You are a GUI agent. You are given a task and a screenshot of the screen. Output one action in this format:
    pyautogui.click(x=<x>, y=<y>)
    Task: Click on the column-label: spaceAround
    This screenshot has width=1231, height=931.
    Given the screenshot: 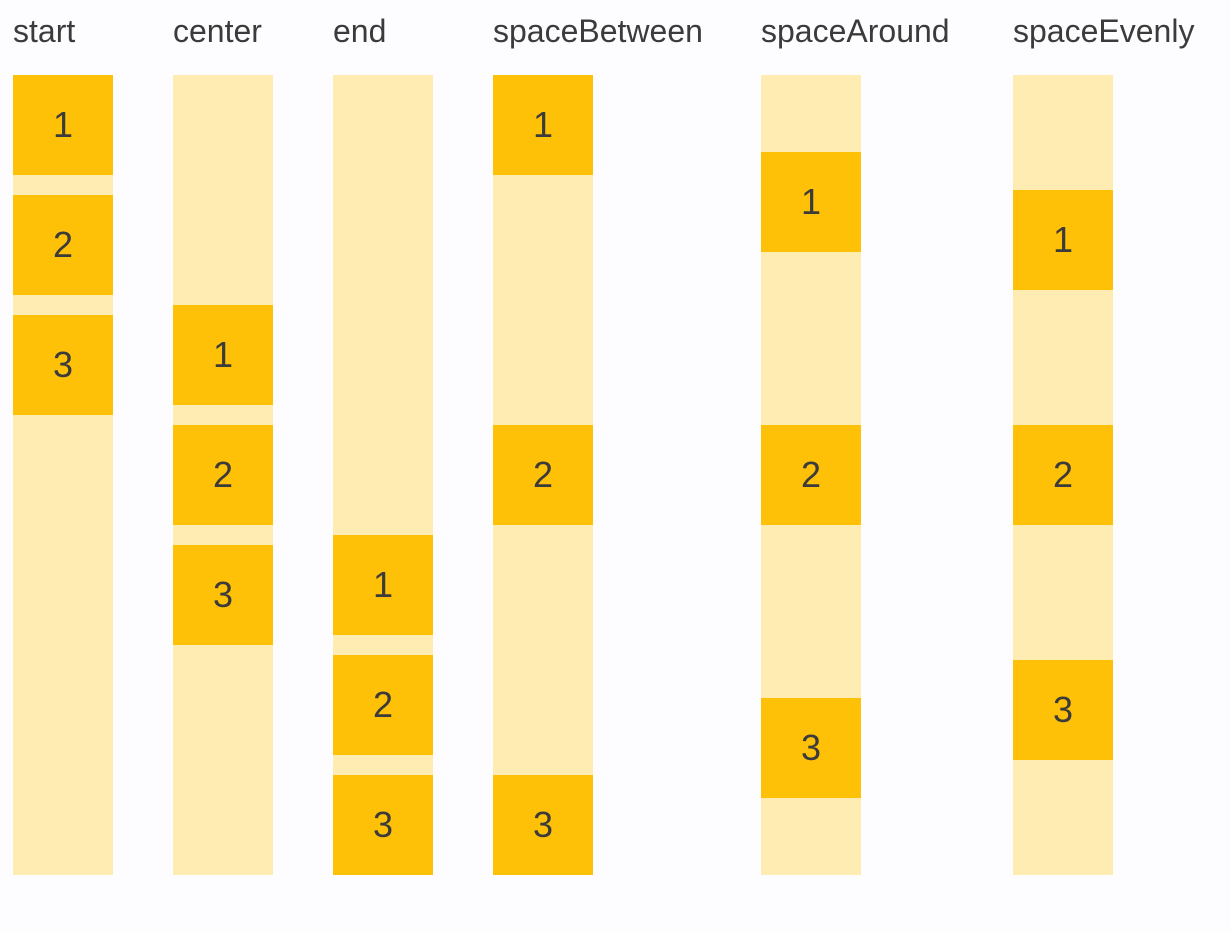 What is the action you would take?
    pyautogui.click(x=855, y=31)
    